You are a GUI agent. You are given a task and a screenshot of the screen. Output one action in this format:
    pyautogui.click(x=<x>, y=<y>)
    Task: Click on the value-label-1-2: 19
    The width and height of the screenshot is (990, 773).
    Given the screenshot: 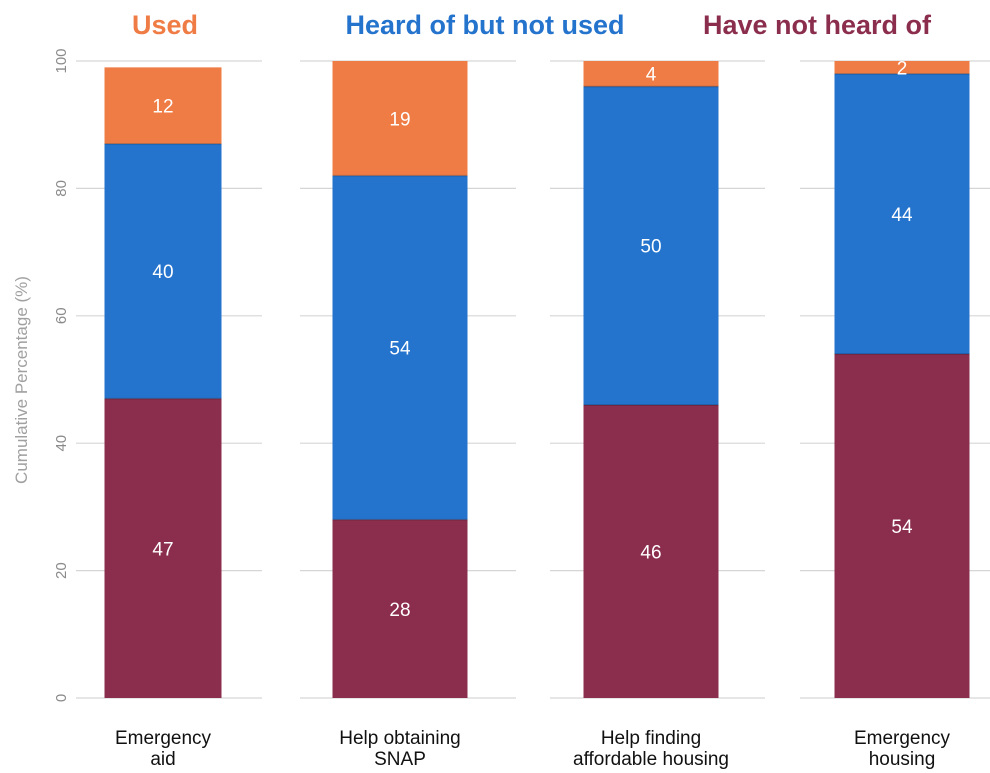 What is the action you would take?
    pyautogui.click(x=399, y=119)
    